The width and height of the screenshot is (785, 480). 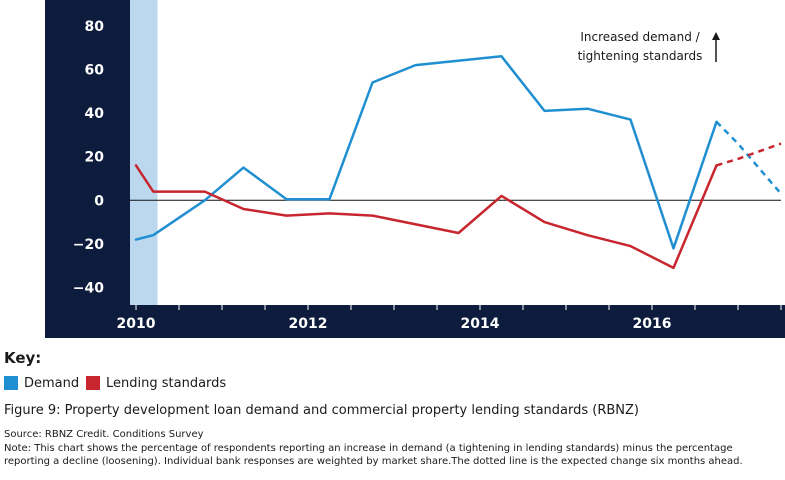 What do you see at coordinates (95, 158) in the screenshot?
I see `y-tick-label: 20` at bounding box center [95, 158].